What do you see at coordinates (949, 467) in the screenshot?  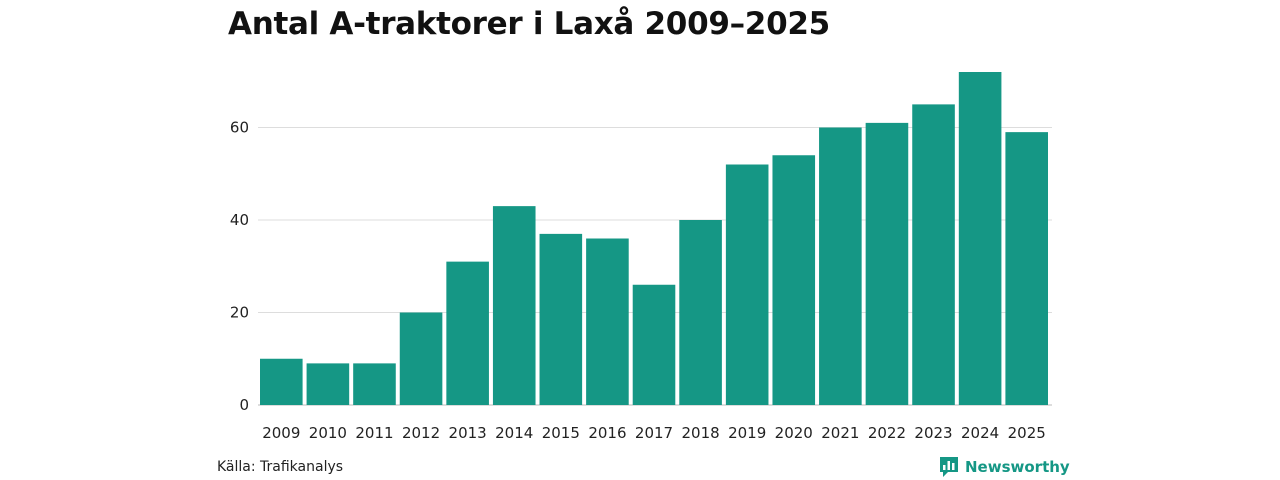 I see `newsworthy-logo-icon` at bounding box center [949, 467].